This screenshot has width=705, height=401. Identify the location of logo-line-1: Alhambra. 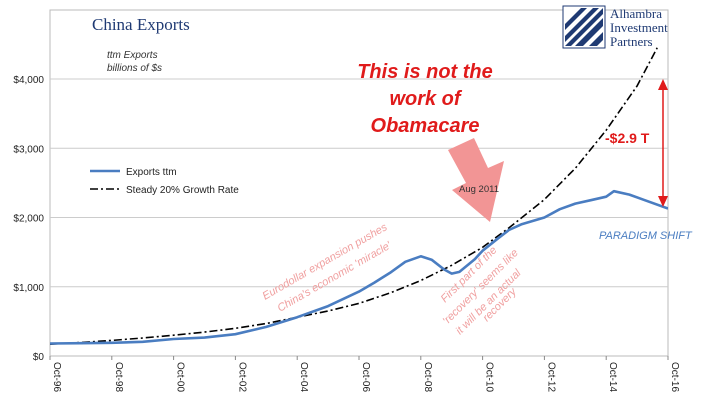
(636, 13).